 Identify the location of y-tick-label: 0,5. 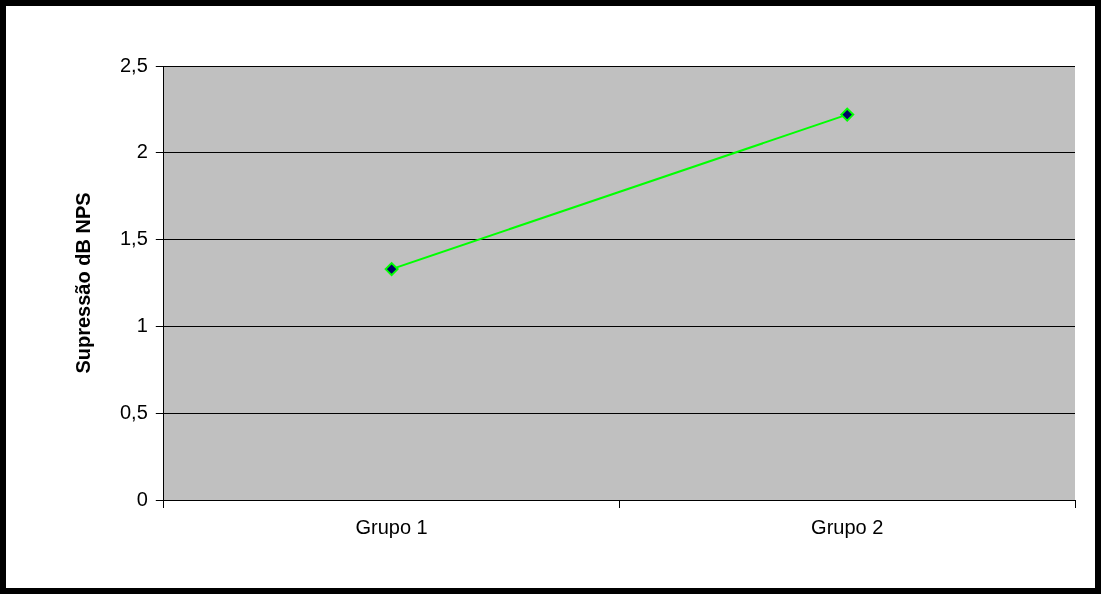
(133, 411).